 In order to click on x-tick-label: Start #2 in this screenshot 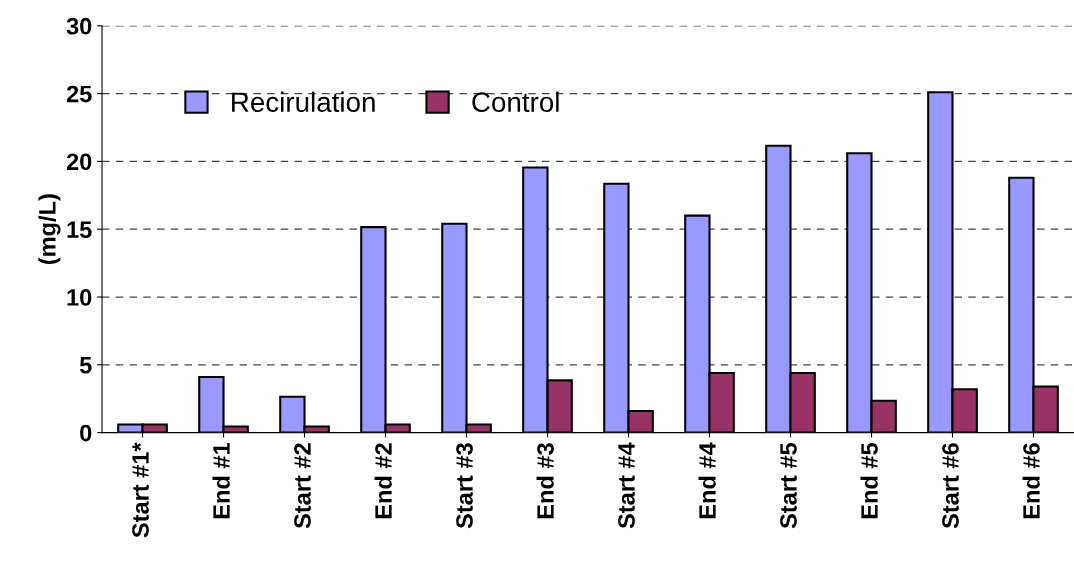, I will do `click(302, 486)`.